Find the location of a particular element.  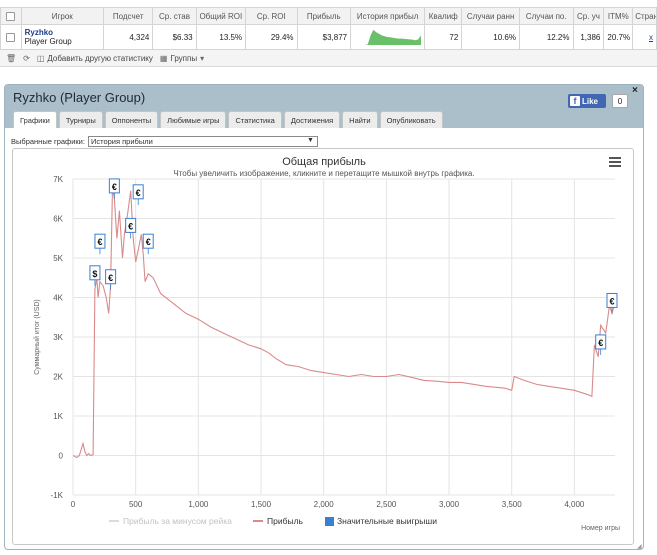

column-header: Игрок is located at coordinates (62, 16).